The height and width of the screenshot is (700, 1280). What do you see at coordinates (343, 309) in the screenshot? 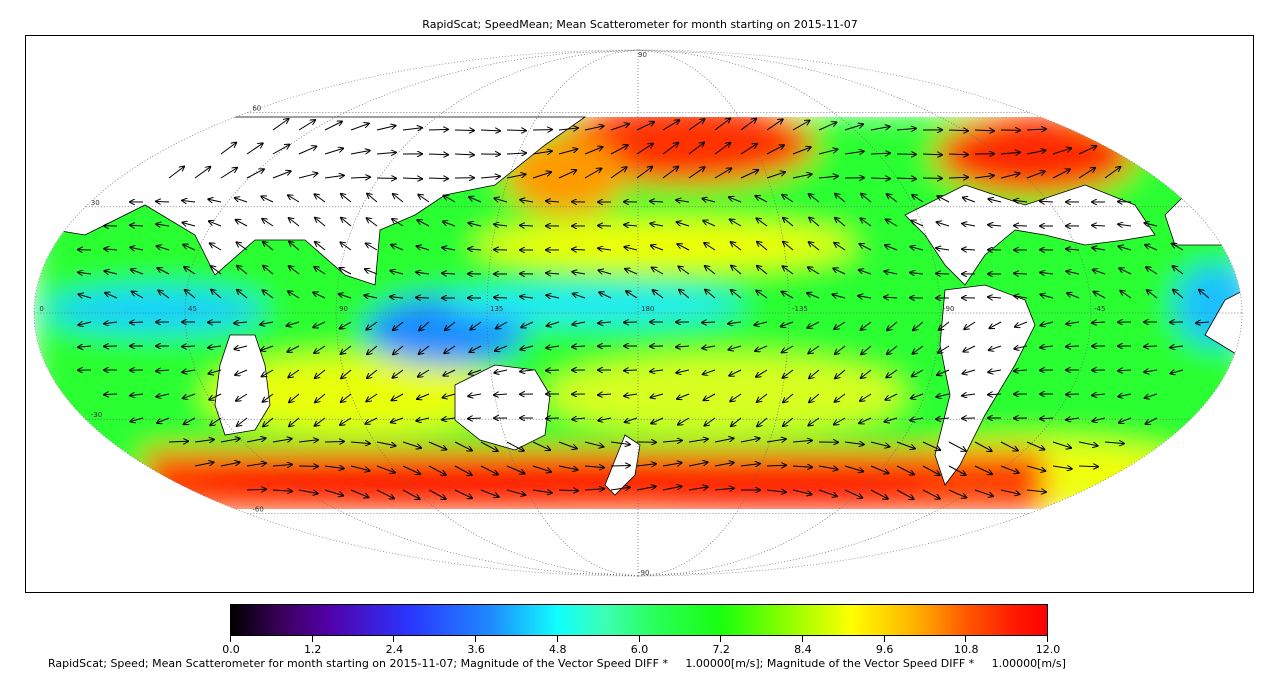
I see `longitude-label: 90` at bounding box center [343, 309].